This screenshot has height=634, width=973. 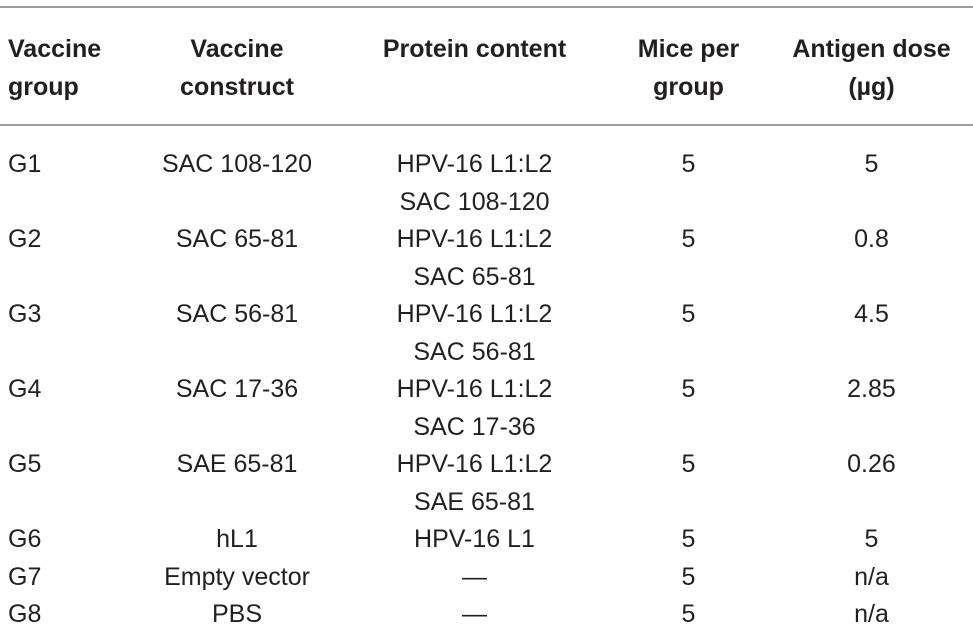 I want to click on cell-vaccine-group: G5, so click(x=25, y=464).